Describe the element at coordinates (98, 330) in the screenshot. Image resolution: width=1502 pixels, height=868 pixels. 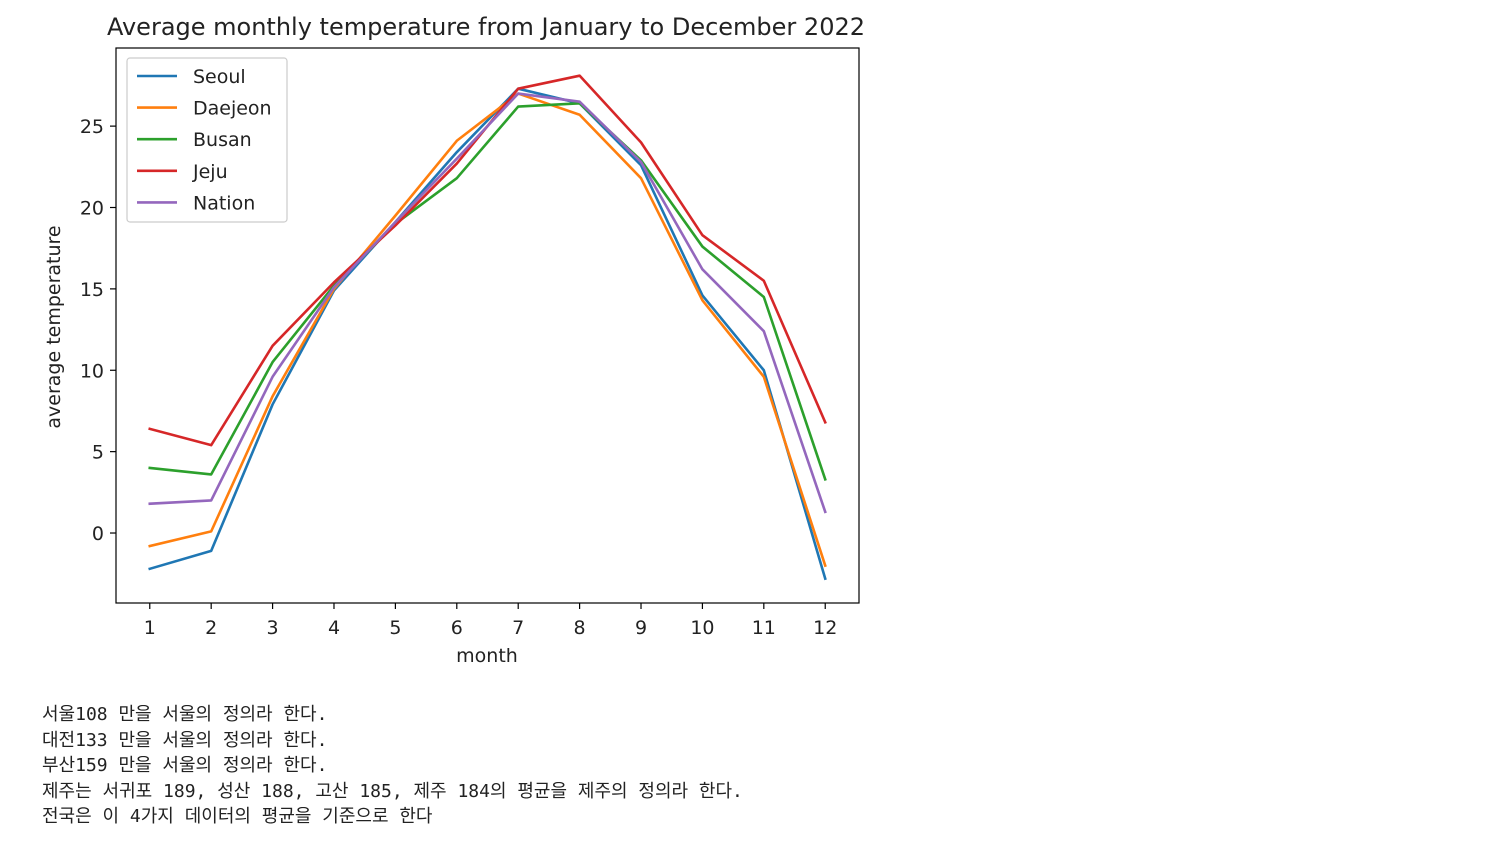
I see `y-axis: 0 5 10 15 20 25` at that location.